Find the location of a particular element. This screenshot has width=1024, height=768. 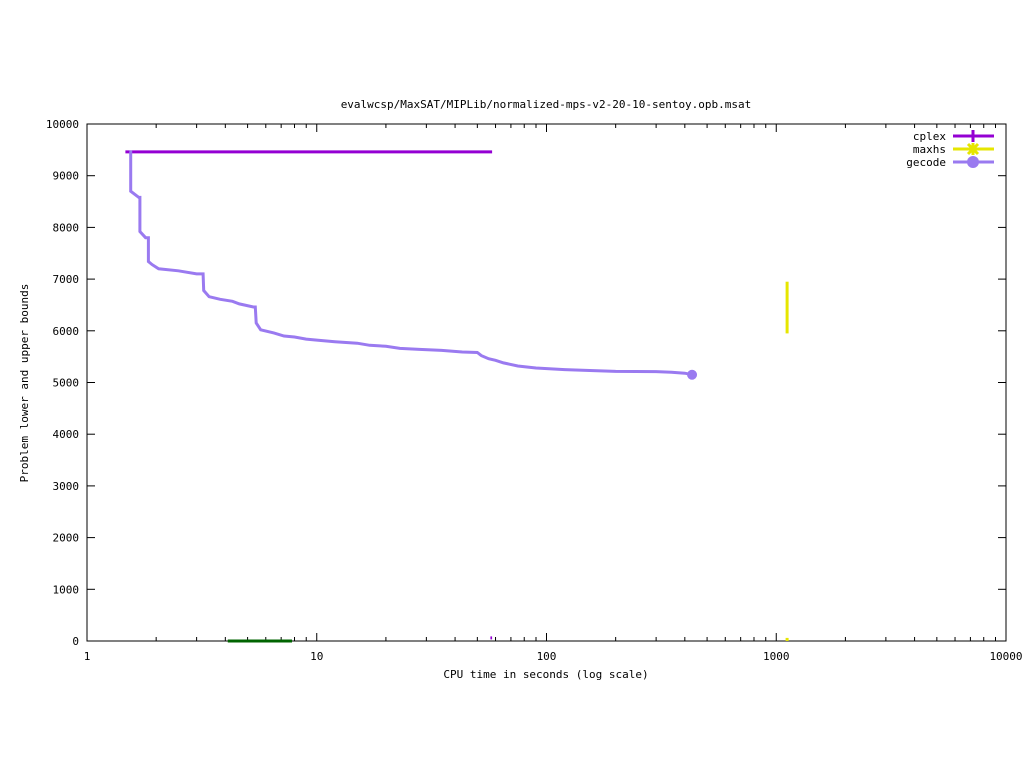

legend-label-maxhs: maxhs is located at coordinates (929, 149).